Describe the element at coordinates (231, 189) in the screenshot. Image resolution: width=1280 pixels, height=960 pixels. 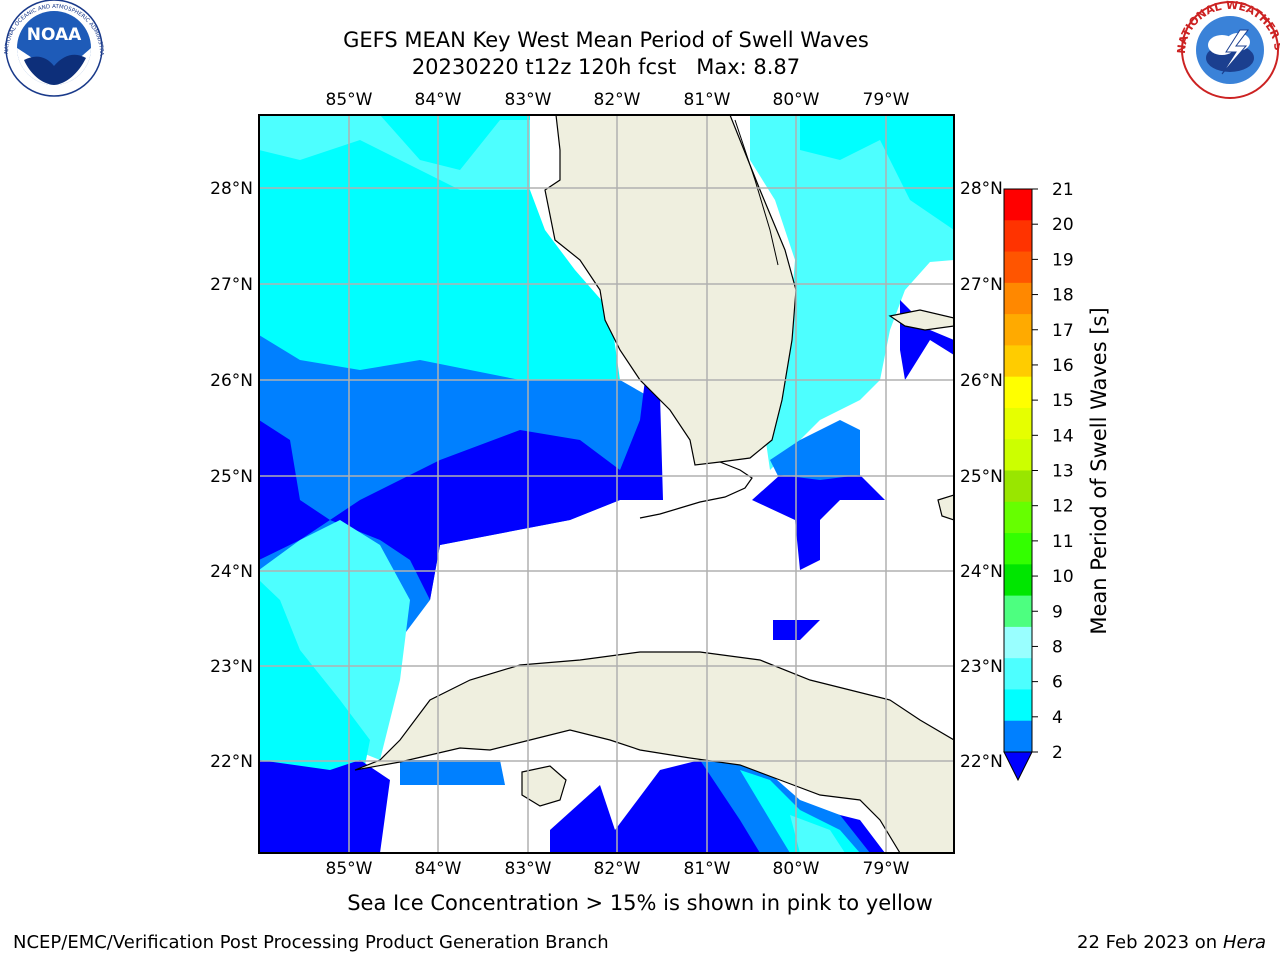
I see `lat-label-left: 28°N` at that location.